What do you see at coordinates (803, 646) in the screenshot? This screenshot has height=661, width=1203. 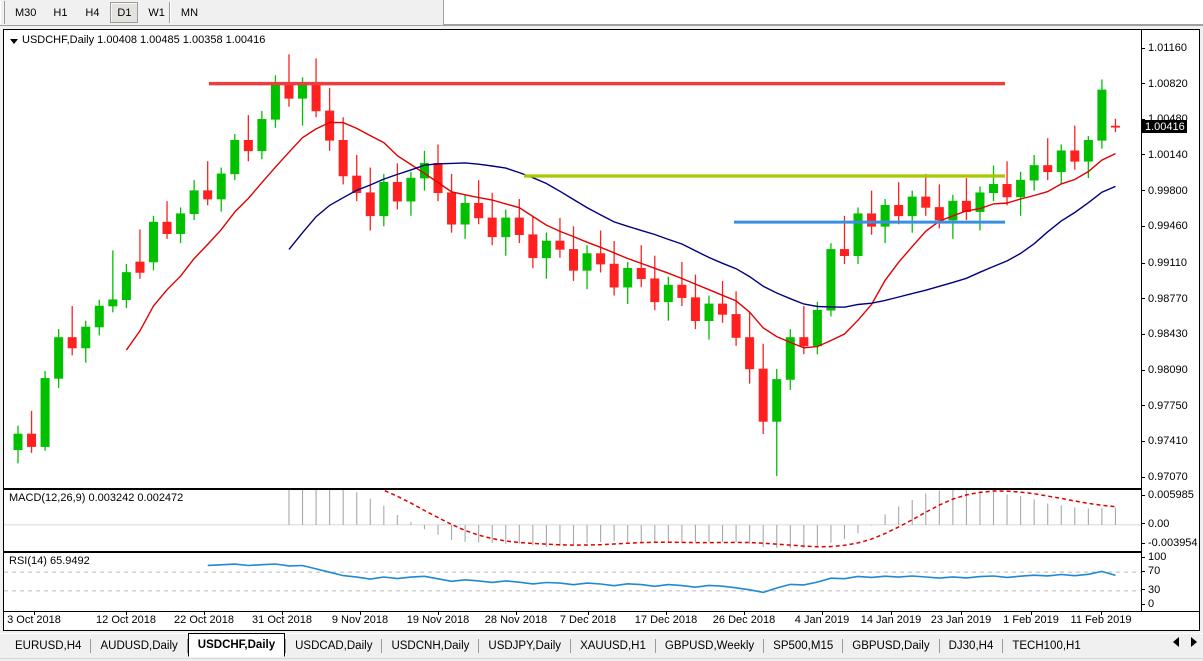 I see `chart-tab-sp500-m15: SP500,M15` at bounding box center [803, 646].